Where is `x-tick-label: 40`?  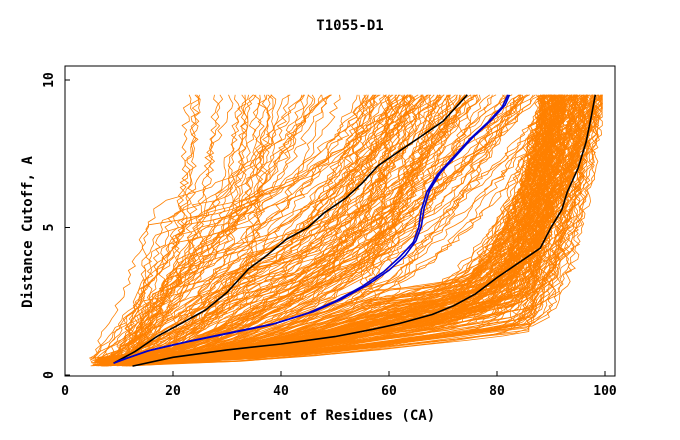
x-tick-label: 40 is located at coordinates (281, 391).